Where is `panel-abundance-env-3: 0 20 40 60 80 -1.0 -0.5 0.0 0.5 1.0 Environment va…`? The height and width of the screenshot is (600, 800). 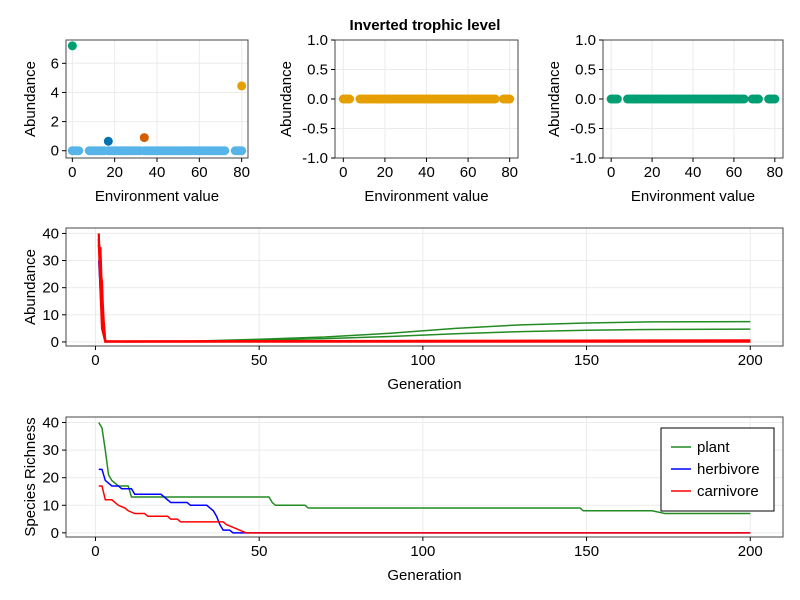 panel-abundance-env-3: 0 20 40 60 80 -1.0 -0.5 0.0 0.5 1.0 Environment va… is located at coordinates (665, 118).